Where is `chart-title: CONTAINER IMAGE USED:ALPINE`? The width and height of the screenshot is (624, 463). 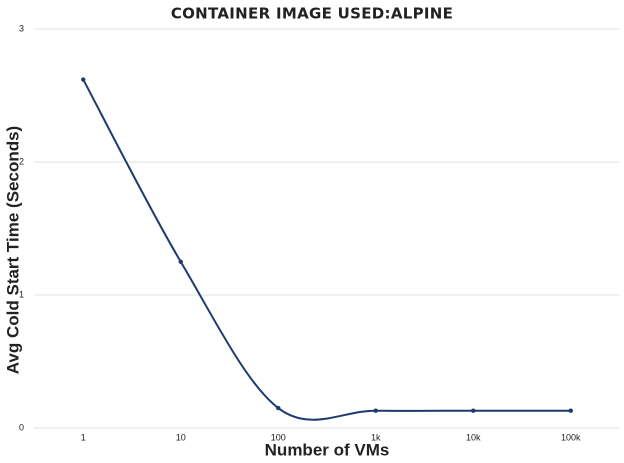
chart-title: CONTAINER IMAGE USED:ALPINE is located at coordinates (312, 14).